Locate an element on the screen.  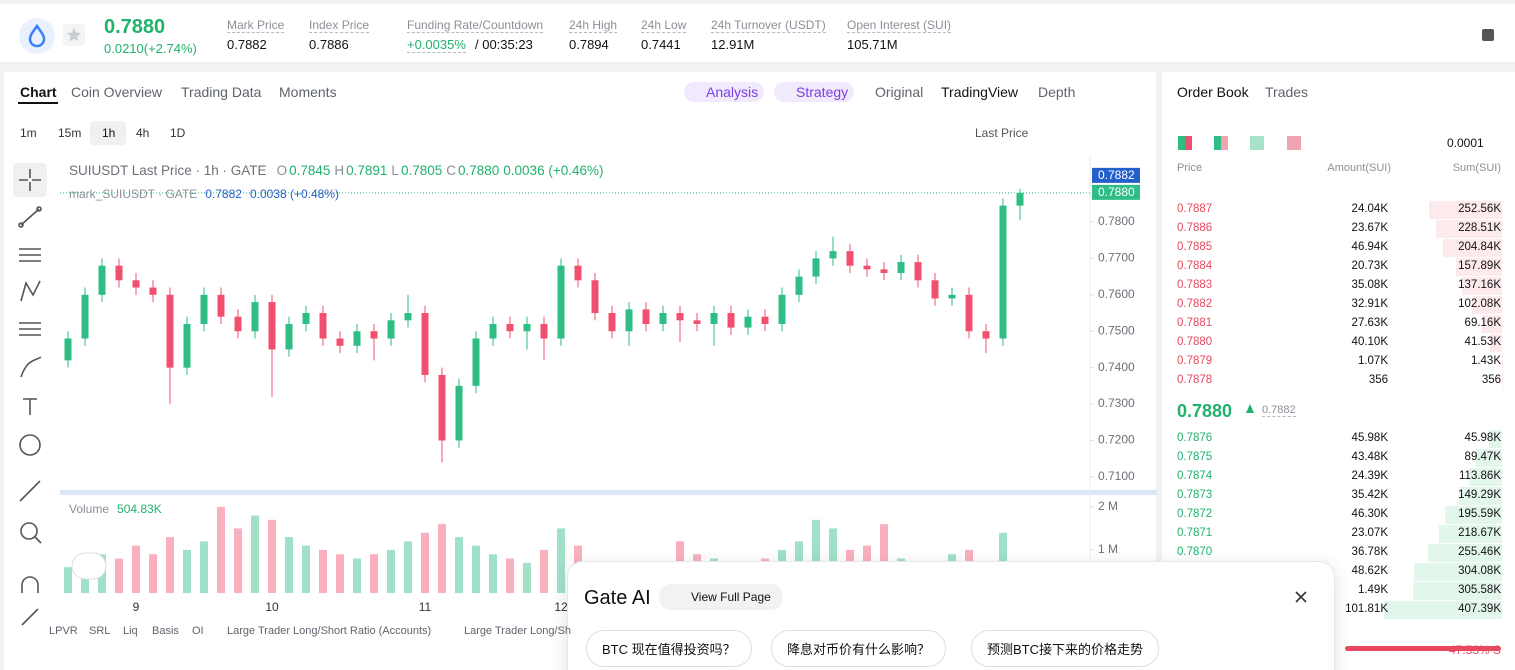
y-tick-label: 0.7600 is located at coordinates (1116, 294).